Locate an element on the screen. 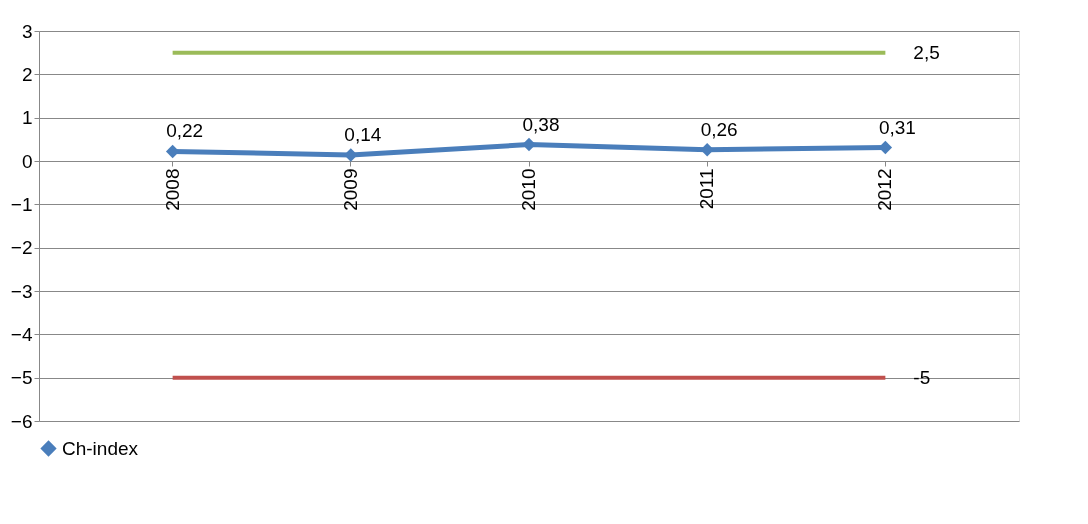 The image size is (1088, 524). ref-line-label: 2,5 is located at coordinates (926, 52).